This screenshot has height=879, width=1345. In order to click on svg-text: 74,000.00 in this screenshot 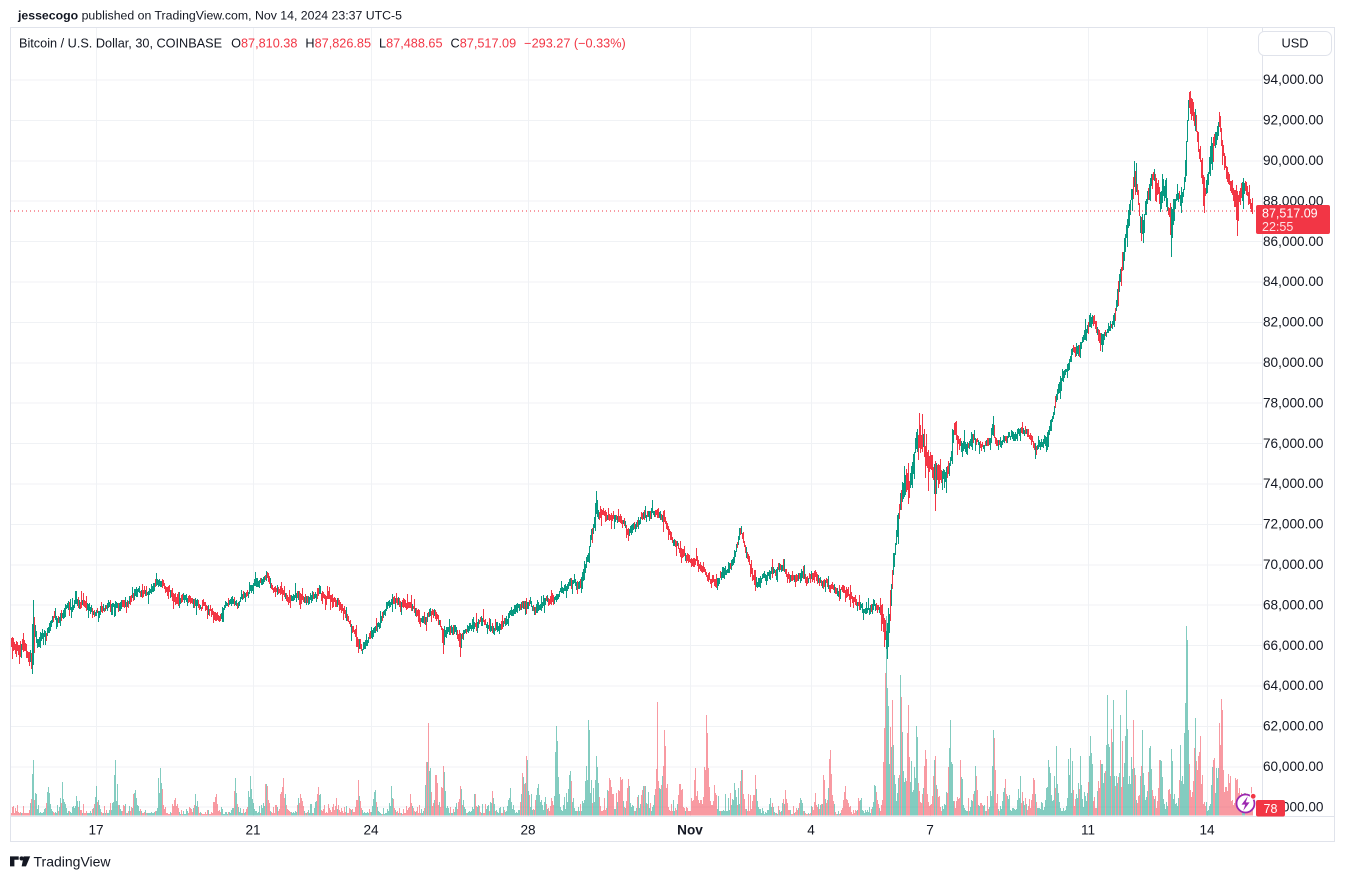, I will do `click(1293, 483)`.